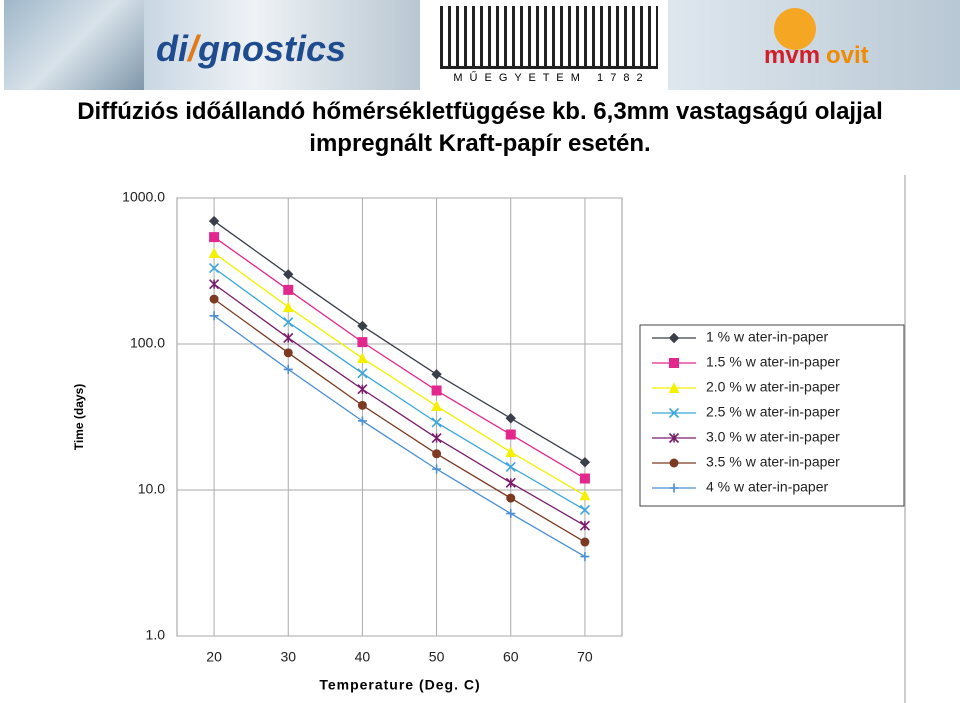 The width and height of the screenshot is (960, 703). I want to click on logo-mvm: mvm ovit, so click(814, 45).